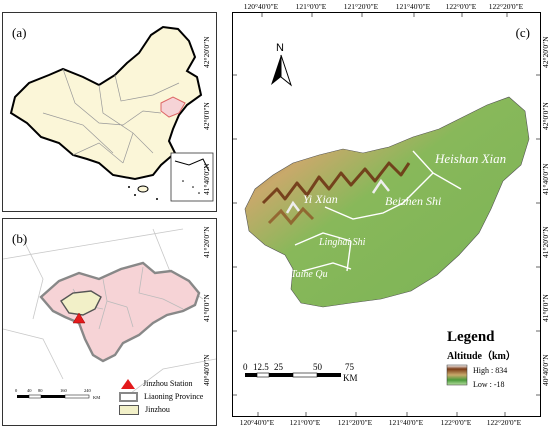  Describe the element at coordinates (88, 390) in the screenshot. I see `scale-b-240: 240` at that location.